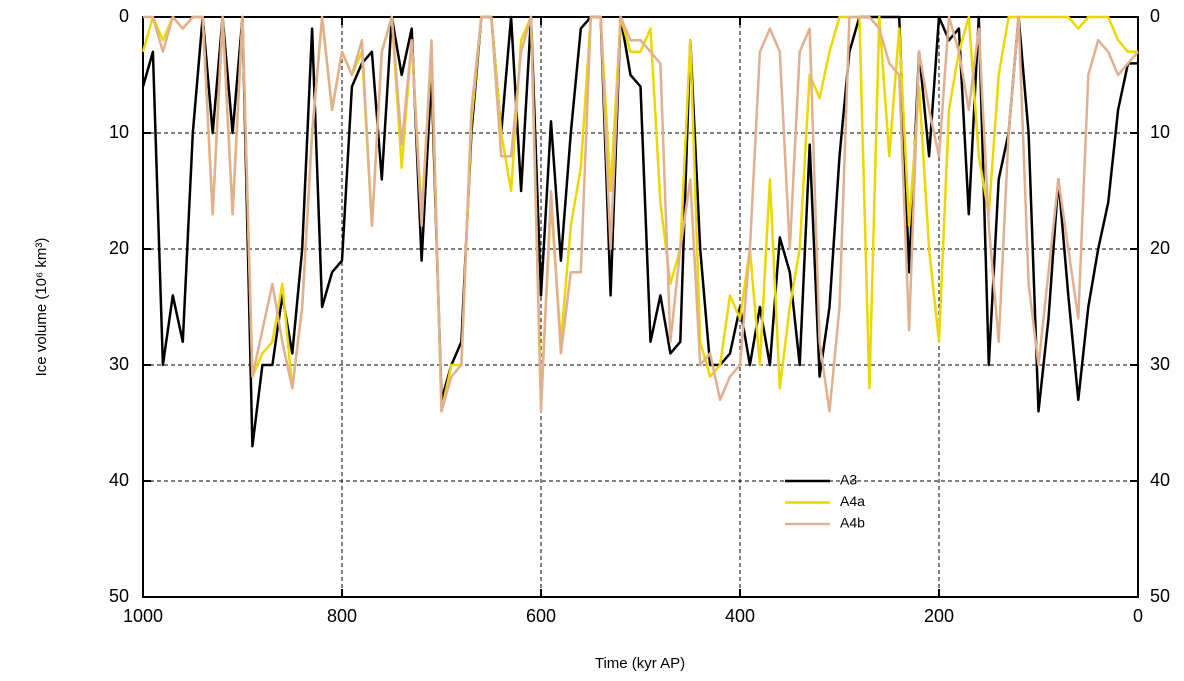  I want to click on y2-tick-label: 40, so click(1160, 480).